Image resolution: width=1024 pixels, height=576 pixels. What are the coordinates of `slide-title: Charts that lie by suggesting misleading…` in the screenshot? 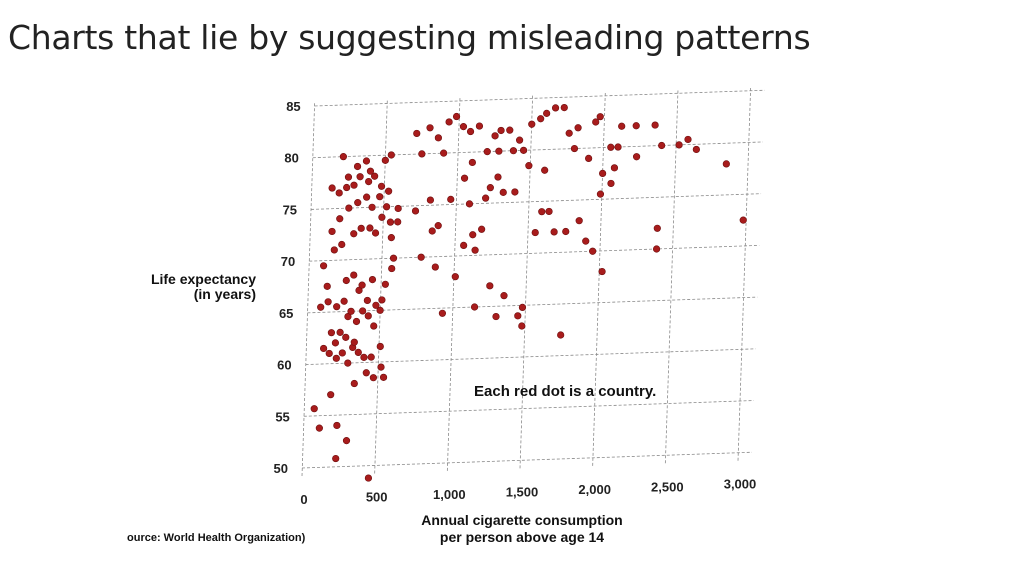 It's located at (409, 37).